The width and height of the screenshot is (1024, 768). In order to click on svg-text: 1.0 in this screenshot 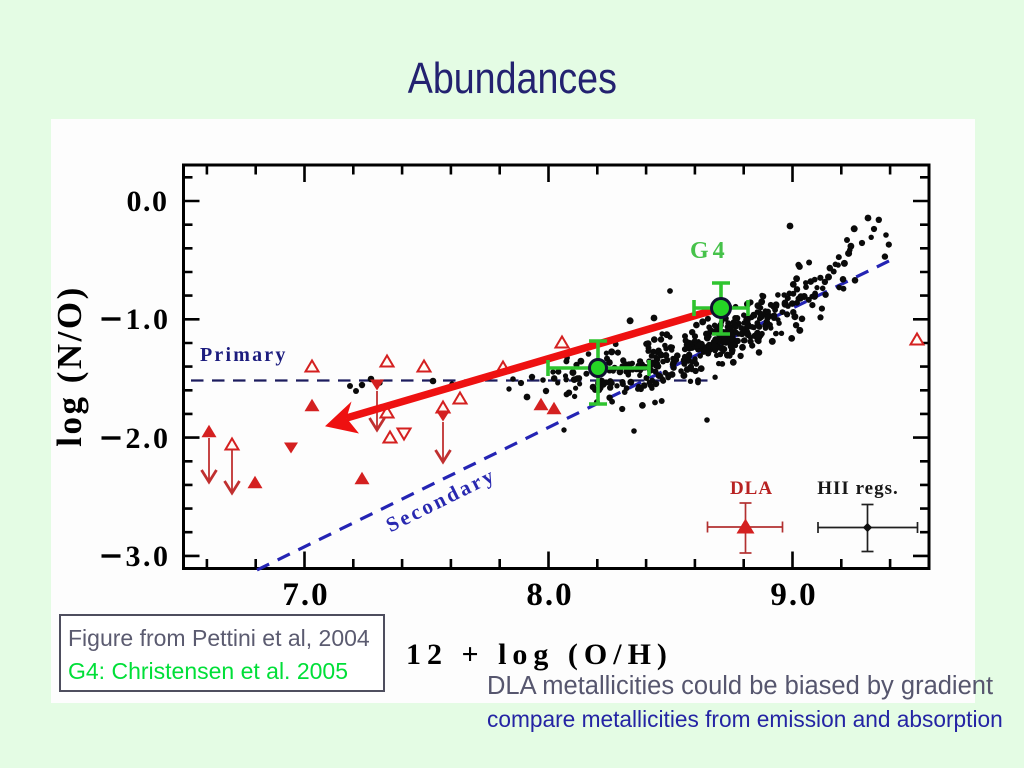, I will do `click(148, 319)`.